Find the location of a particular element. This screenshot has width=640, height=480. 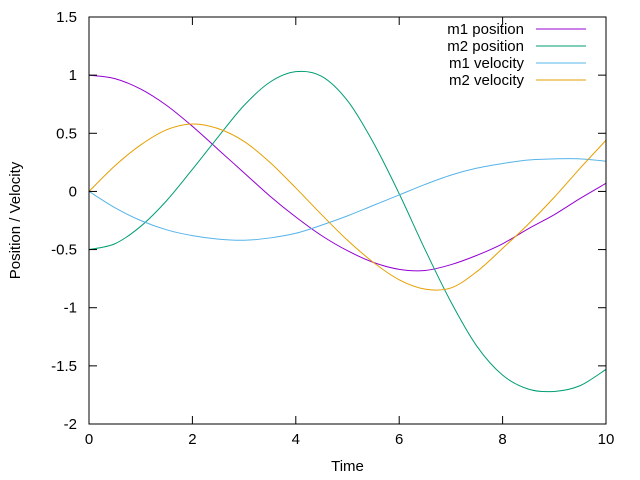

legend-label-m1-position: m1 position is located at coordinates (485, 29).